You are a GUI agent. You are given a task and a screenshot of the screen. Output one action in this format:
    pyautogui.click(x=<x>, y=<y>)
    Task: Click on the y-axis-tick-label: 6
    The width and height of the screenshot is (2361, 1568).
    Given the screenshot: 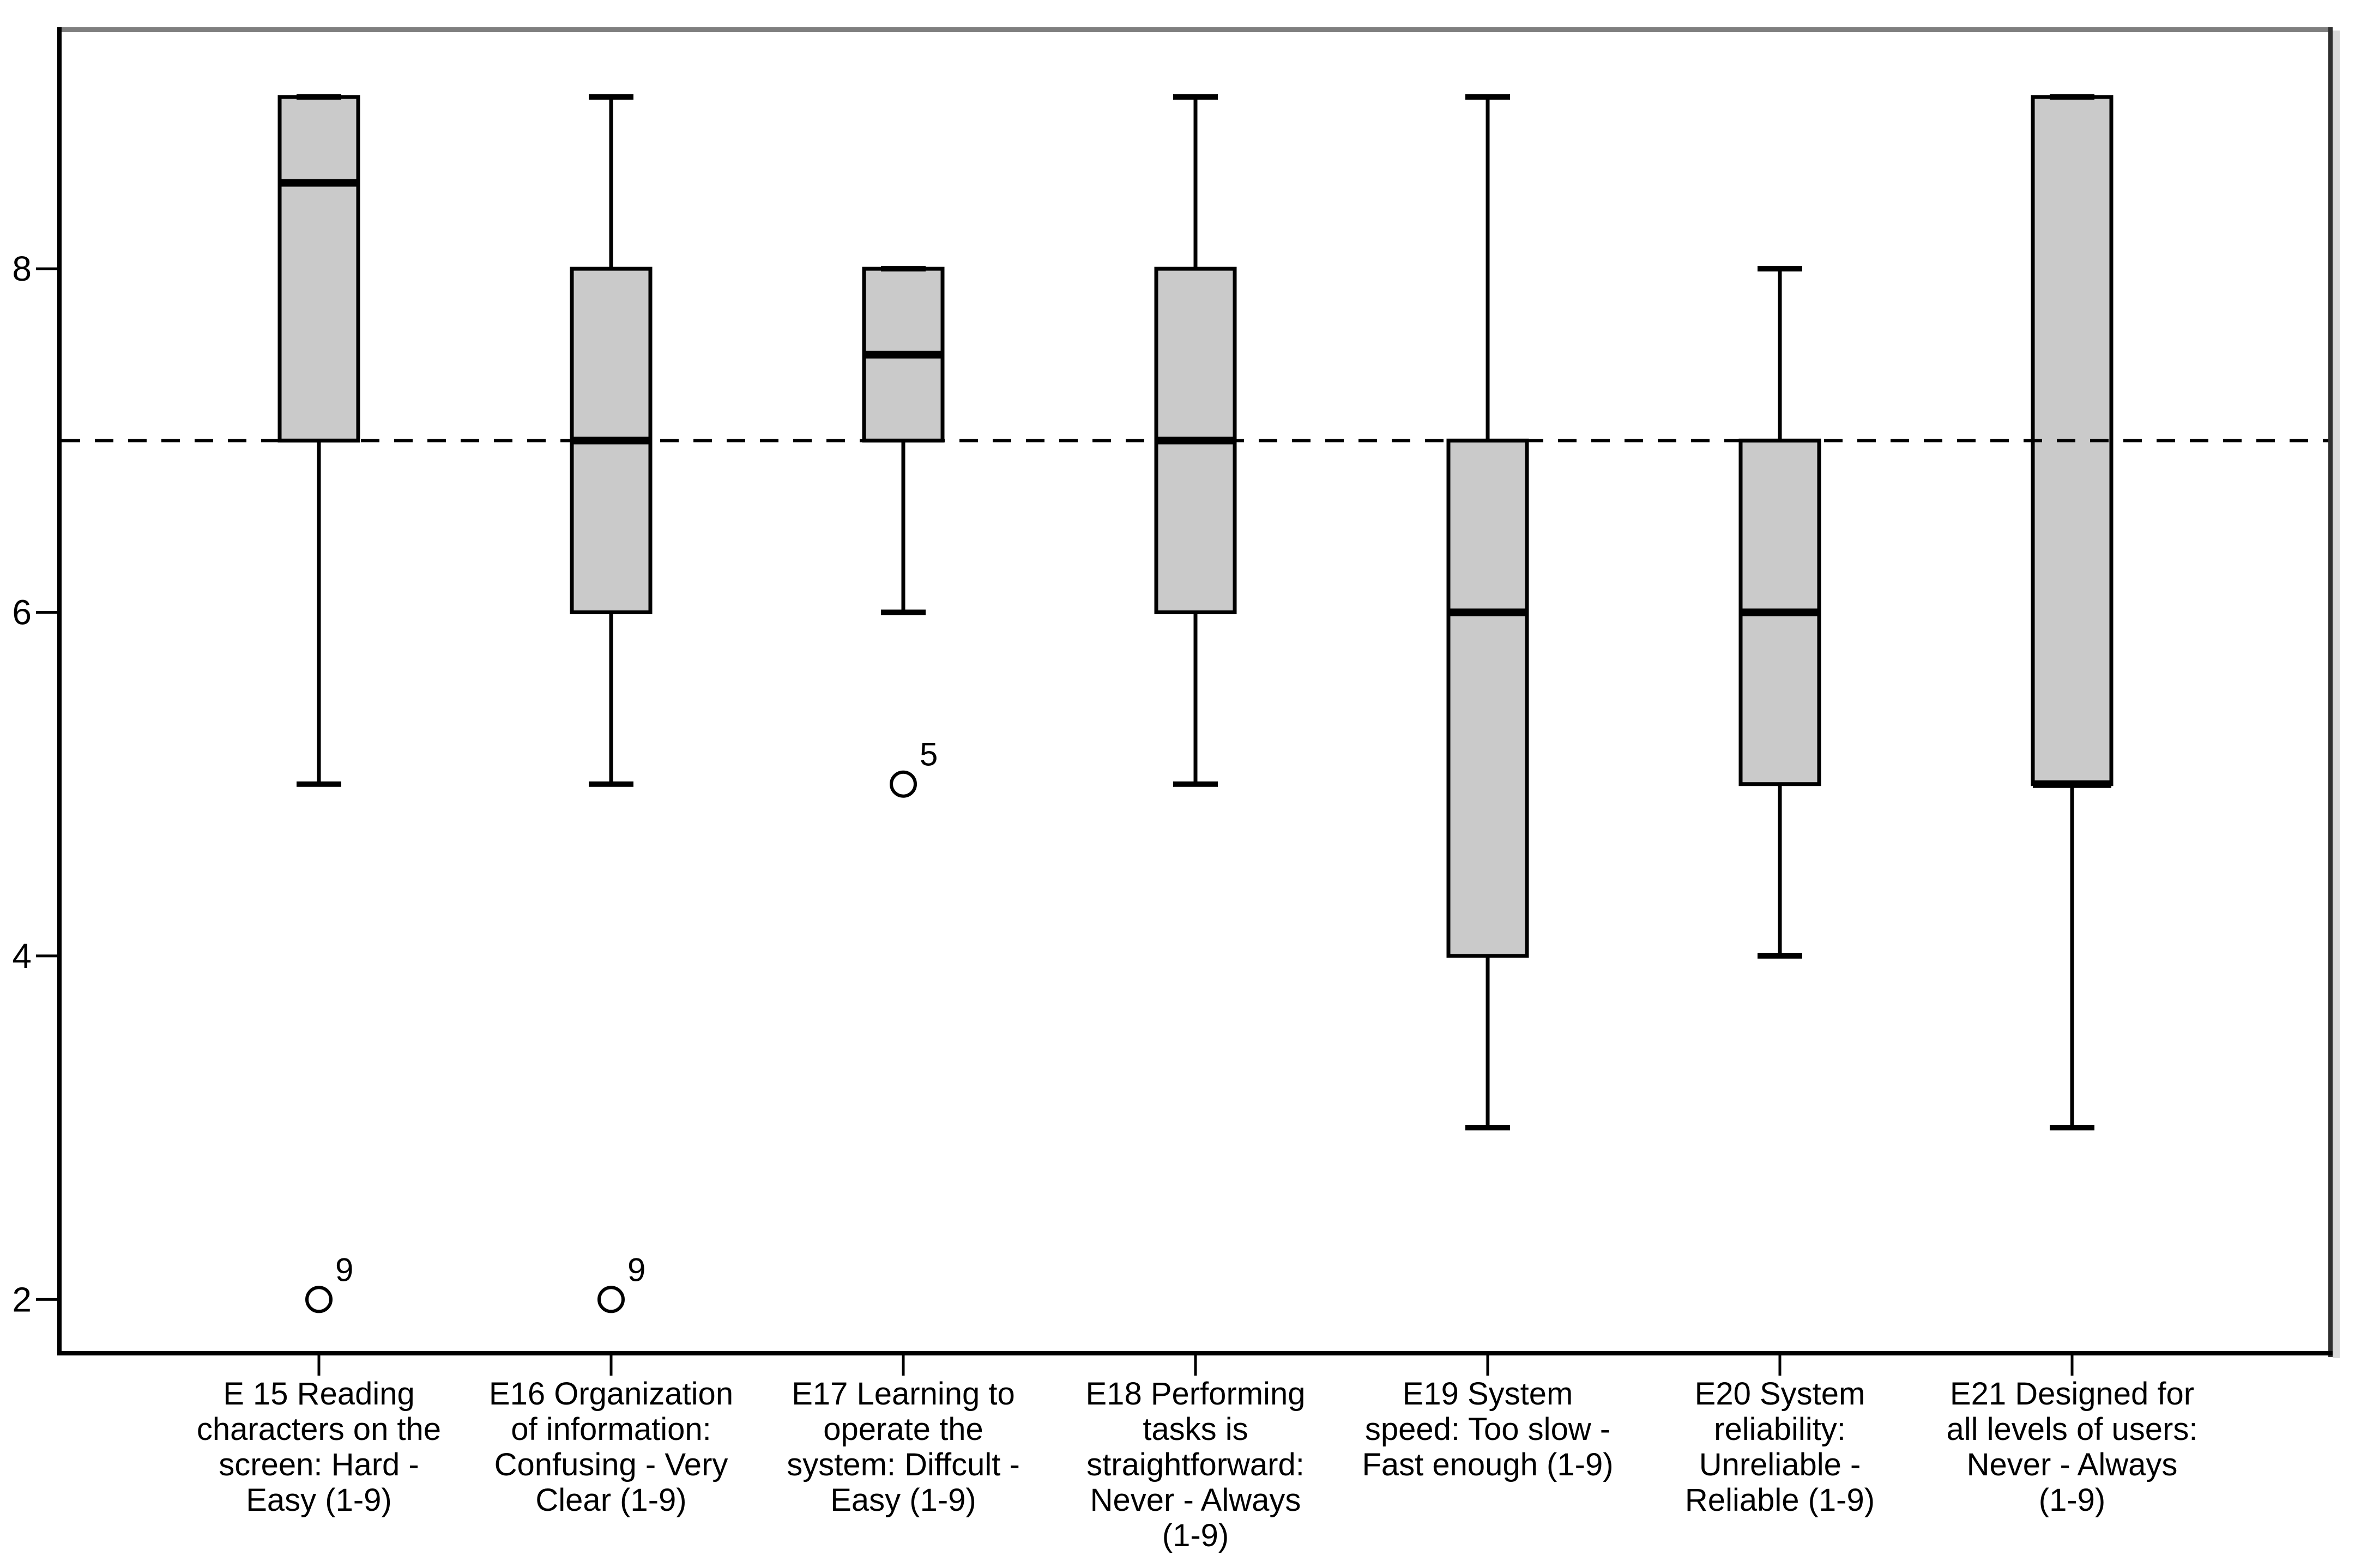 What is the action you would take?
    pyautogui.click(x=22, y=612)
    